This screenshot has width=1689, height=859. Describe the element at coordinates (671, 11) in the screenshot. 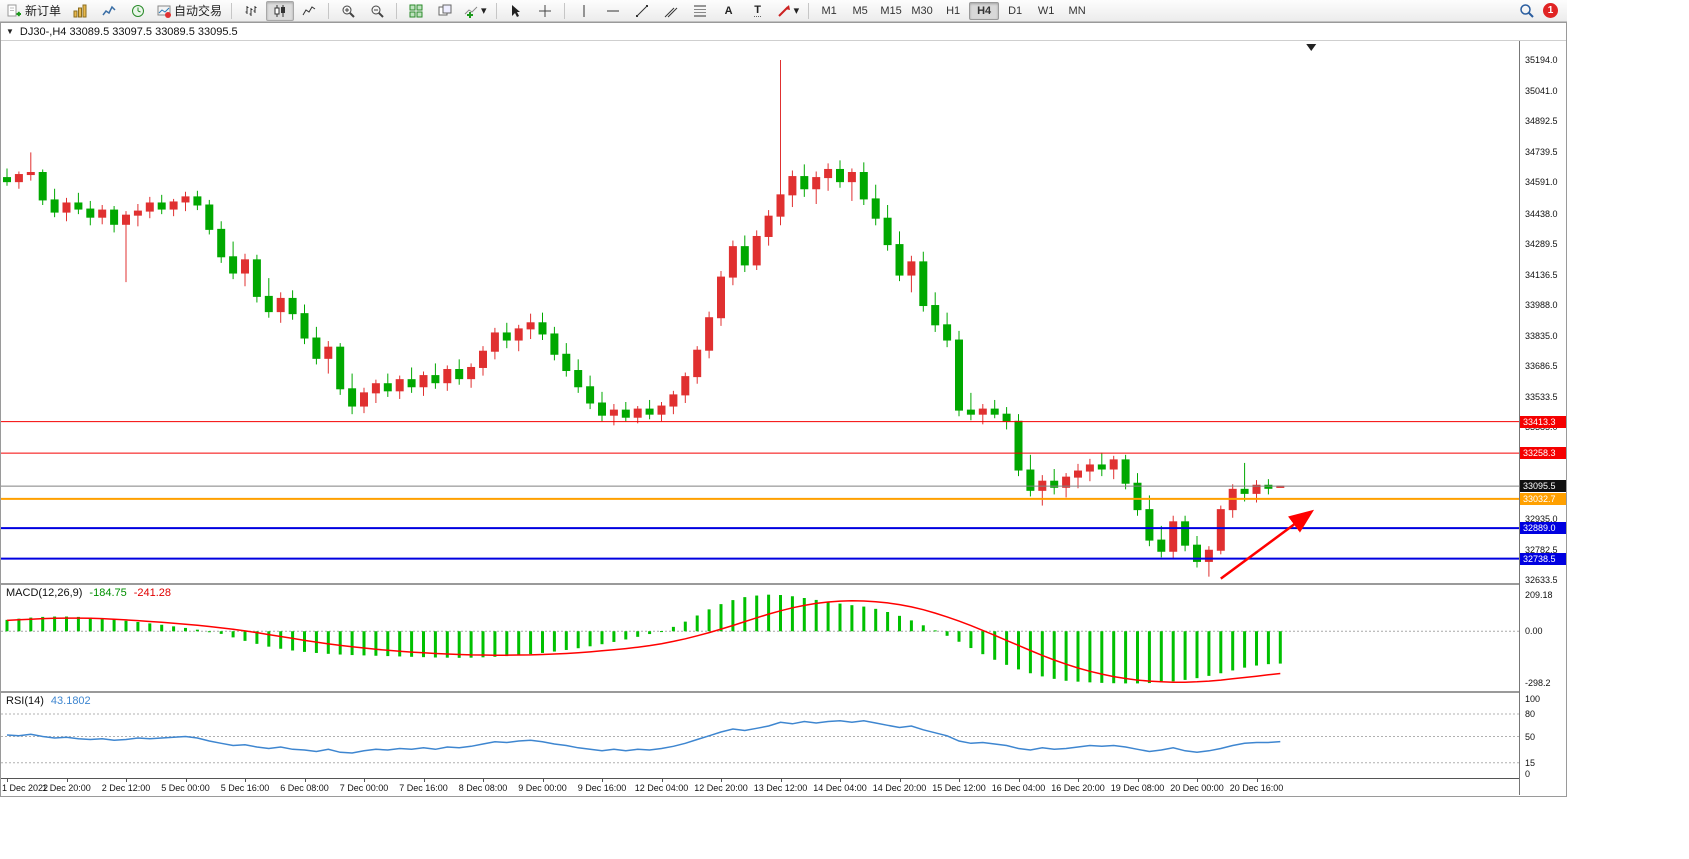

I see `channel-tool-button` at that location.